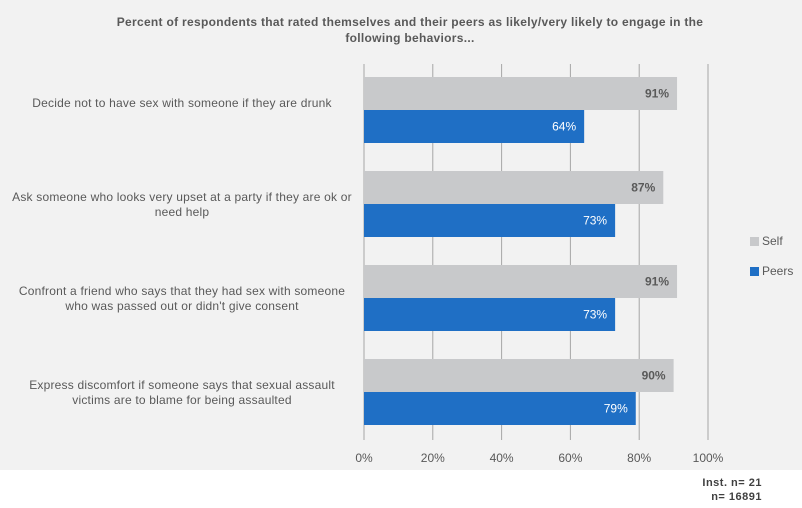  I want to click on legend-label-self: Self, so click(772, 241).